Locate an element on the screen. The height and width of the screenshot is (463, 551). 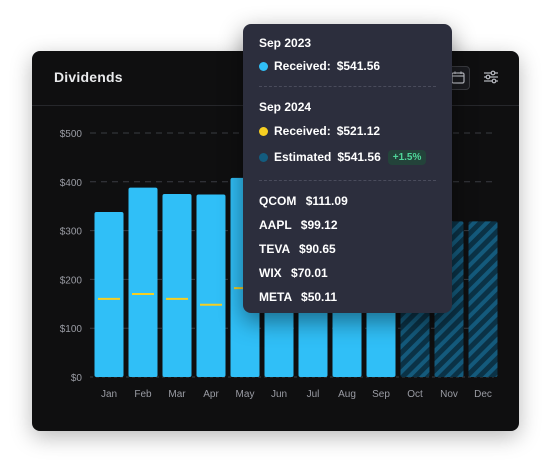
received-2024-label: Received: is located at coordinates (302, 131).